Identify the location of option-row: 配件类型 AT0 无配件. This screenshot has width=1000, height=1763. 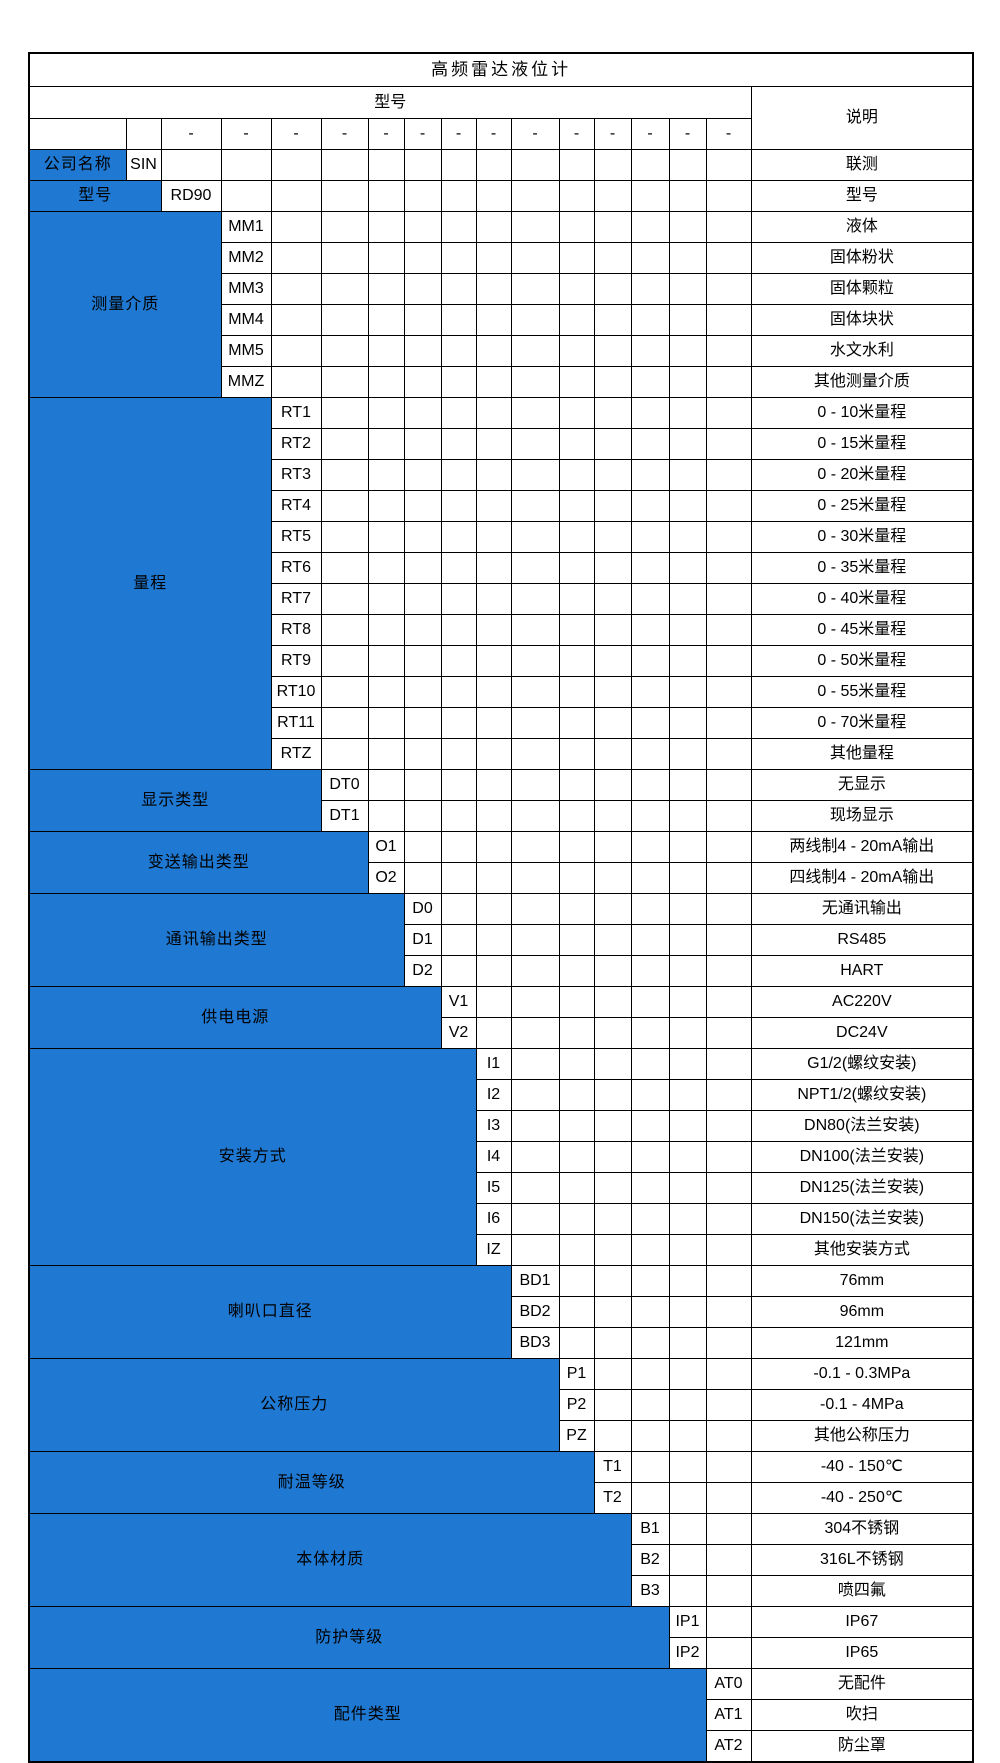
(501, 1715).